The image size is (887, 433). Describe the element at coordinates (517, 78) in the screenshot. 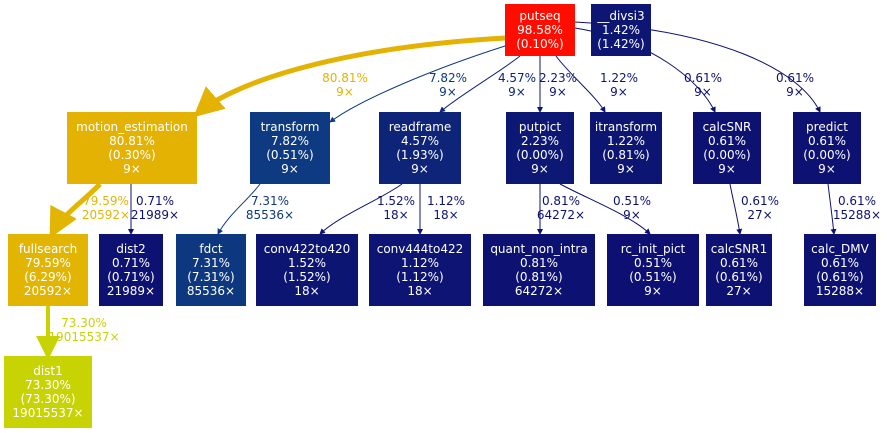

I see `edge-percent-label: 4.57%` at that location.